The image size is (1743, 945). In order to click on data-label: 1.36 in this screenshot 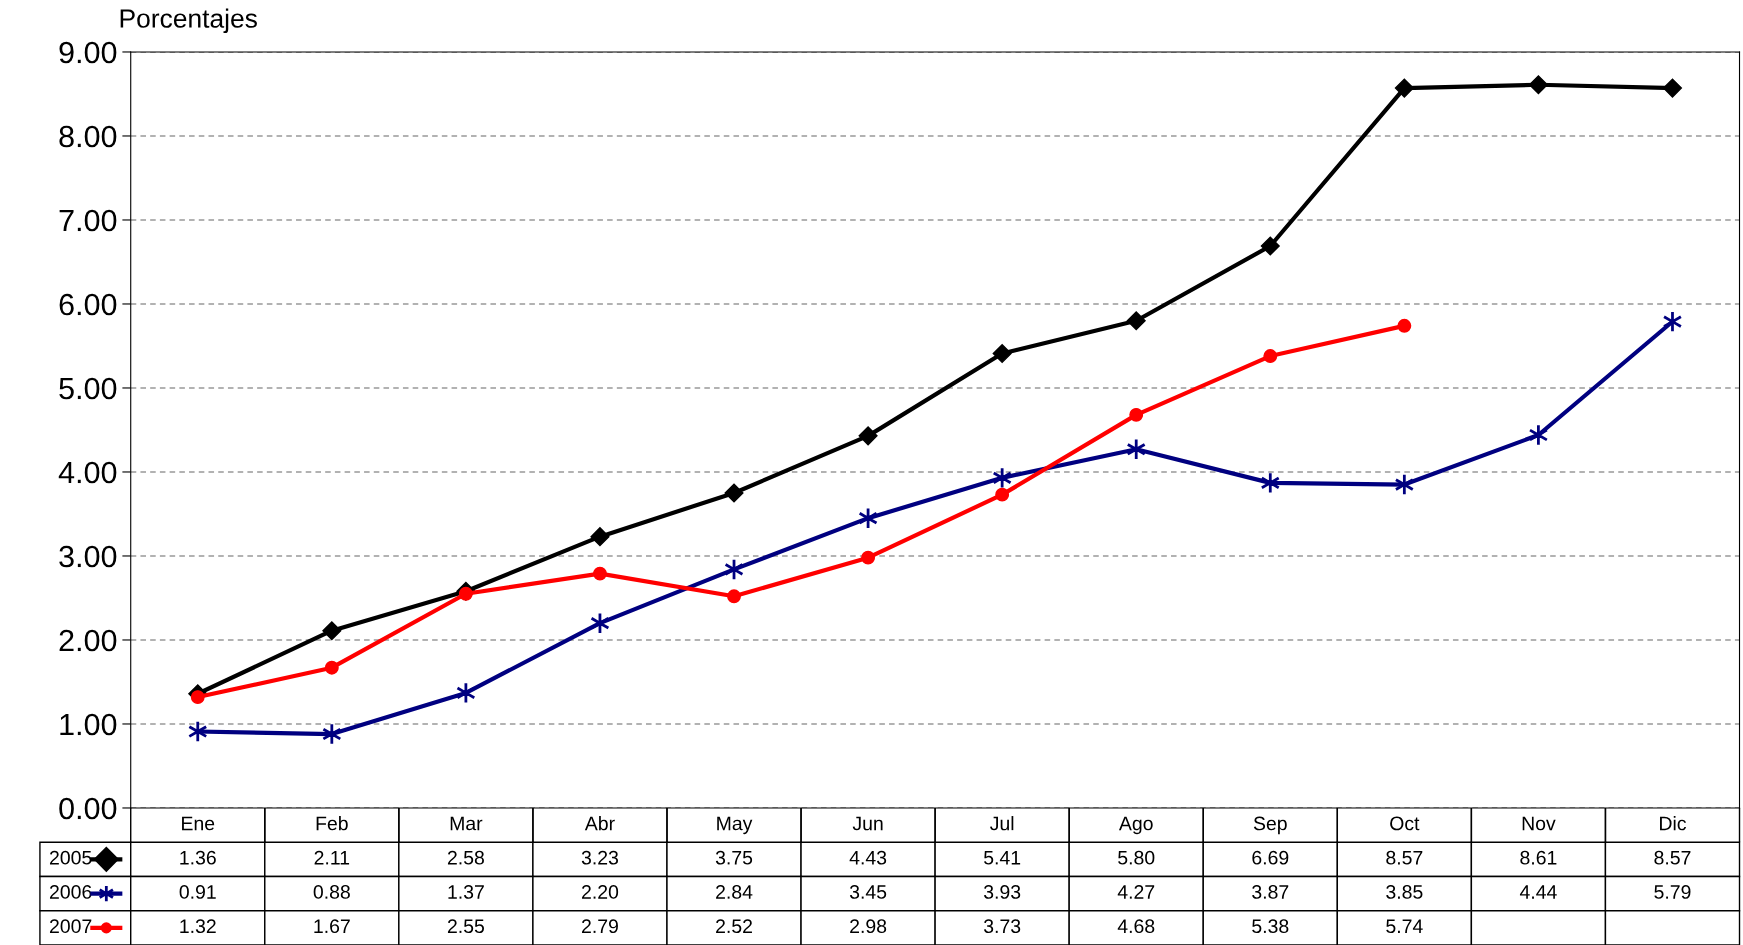, I will do `click(198, 857)`.